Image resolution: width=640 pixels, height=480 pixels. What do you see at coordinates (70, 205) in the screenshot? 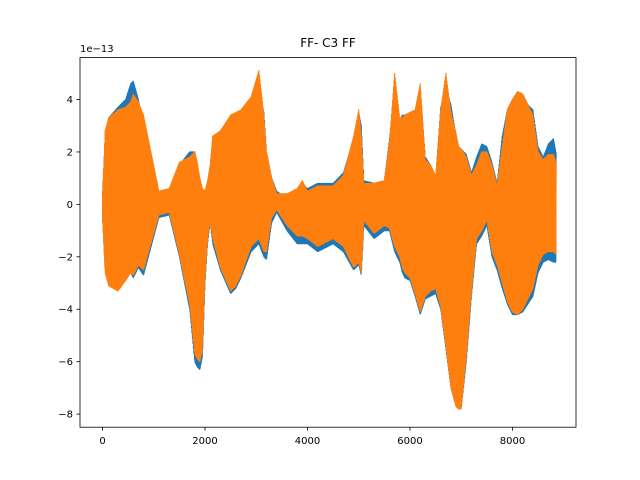
I see `y-tick-label: 0` at bounding box center [70, 205].